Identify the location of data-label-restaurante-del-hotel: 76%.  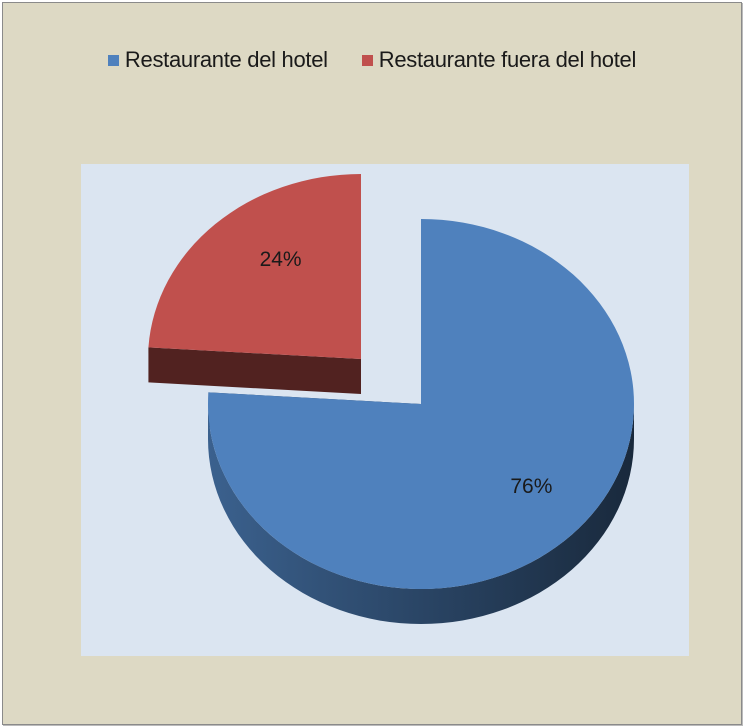
(531, 486).